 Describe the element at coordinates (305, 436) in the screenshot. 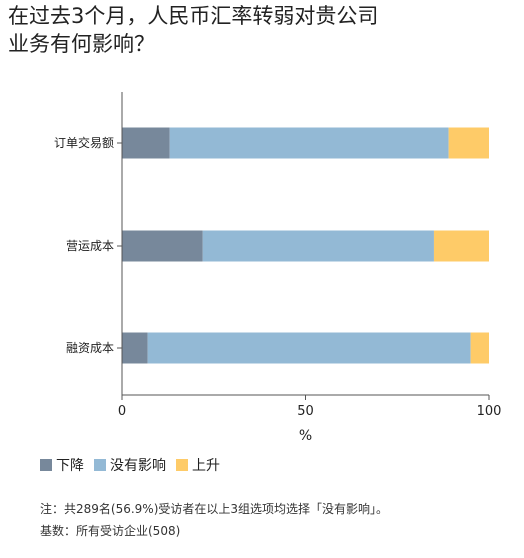

I see `x-axis-label: %` at that location.